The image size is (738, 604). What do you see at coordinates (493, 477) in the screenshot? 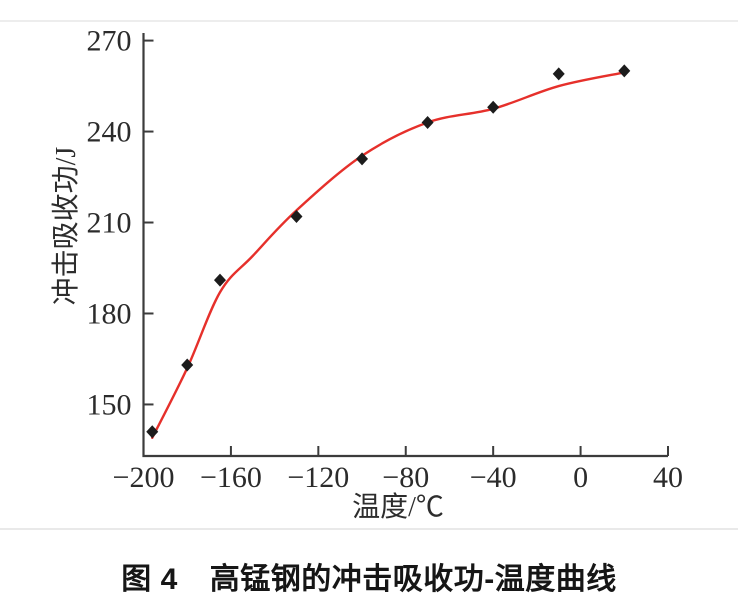
I see `x-tick-label: −40` at bounding box center [493, 477].